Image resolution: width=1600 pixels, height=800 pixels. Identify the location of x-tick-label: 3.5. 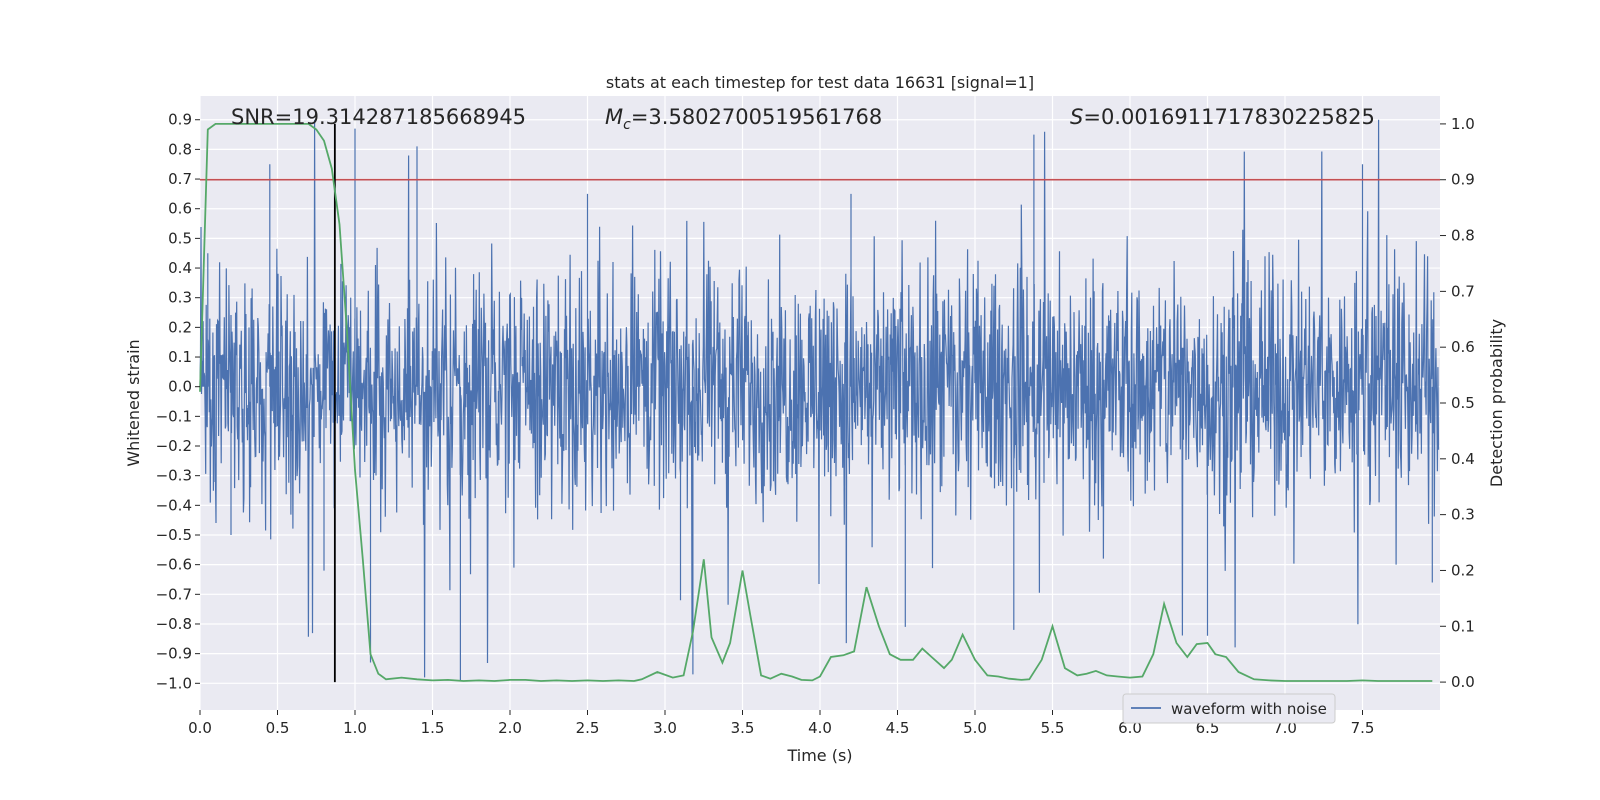
(743, 728).